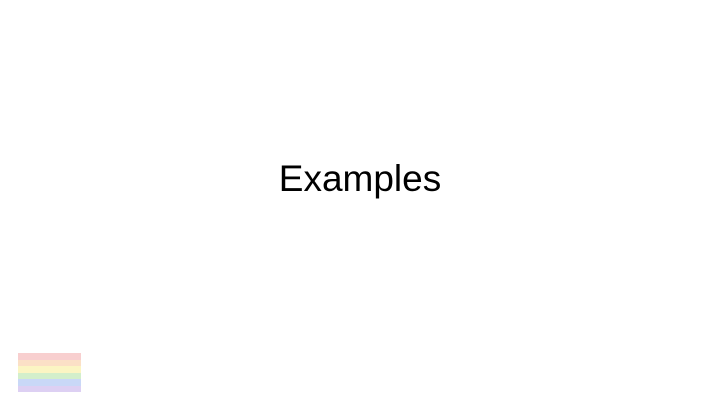 This screenshot has width=720, height=405. I want to click on pride-flag-icon, so click(49, 372).